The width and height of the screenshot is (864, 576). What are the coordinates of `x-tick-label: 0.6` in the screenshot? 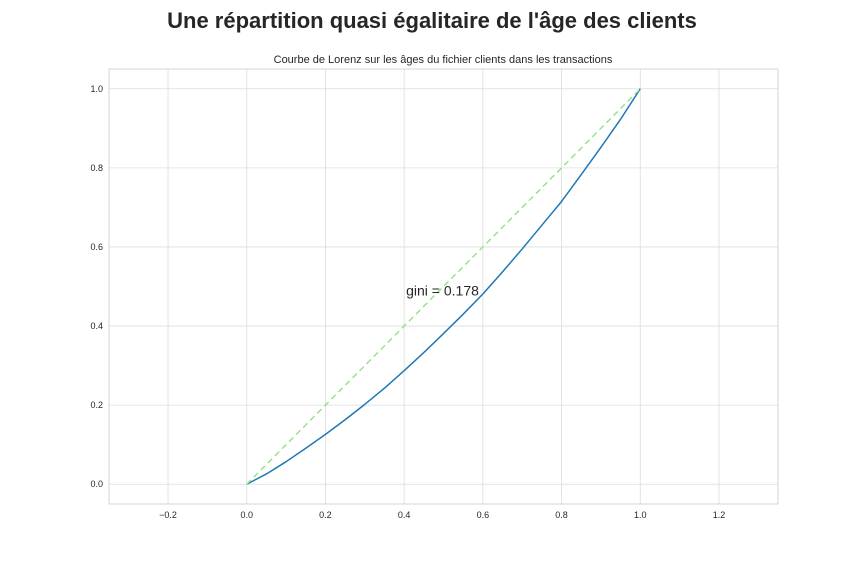 It's located at (483, 515).